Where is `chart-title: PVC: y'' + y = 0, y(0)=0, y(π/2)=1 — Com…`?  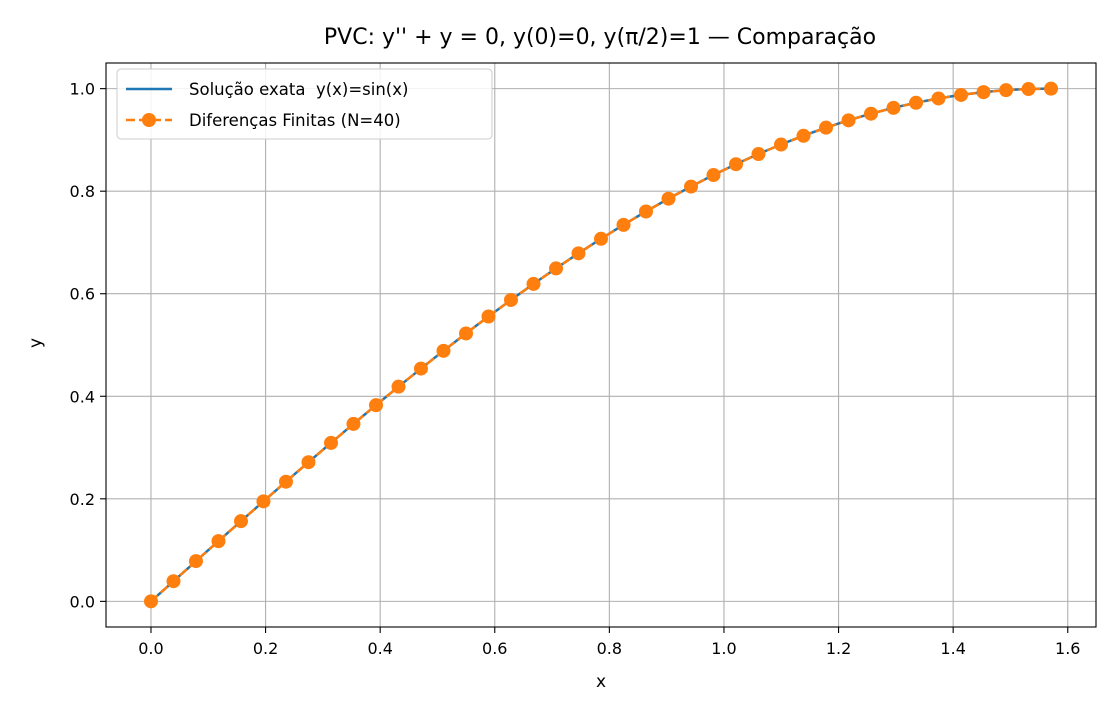 chart-title: PVC: y'' + y = 0, y(0)=0, y(π/2)=1 — Com… is located at coordinates (600, 37).